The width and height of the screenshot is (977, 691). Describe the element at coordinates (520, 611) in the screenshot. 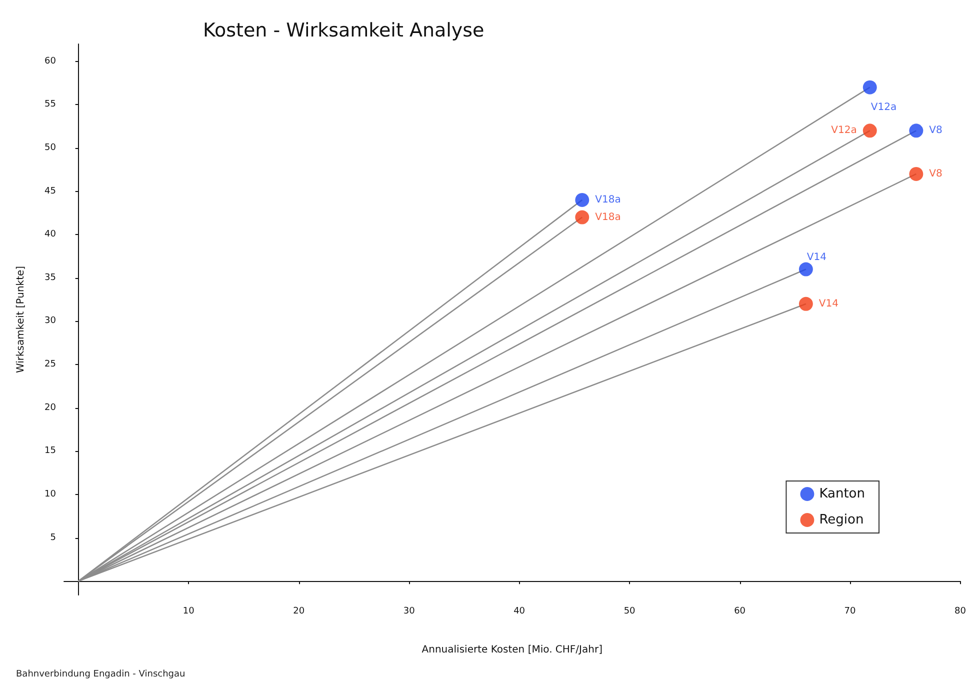

I see `x-tick-label: 40` at that location.